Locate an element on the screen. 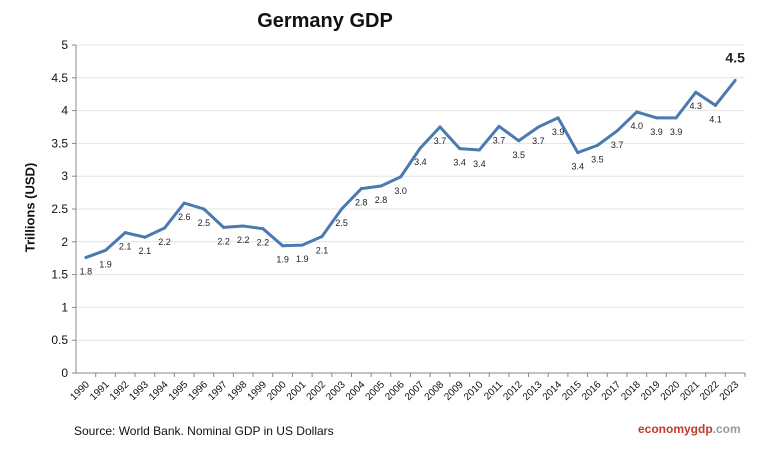  data-label: 3.0 is located at coordinates (400, 191).